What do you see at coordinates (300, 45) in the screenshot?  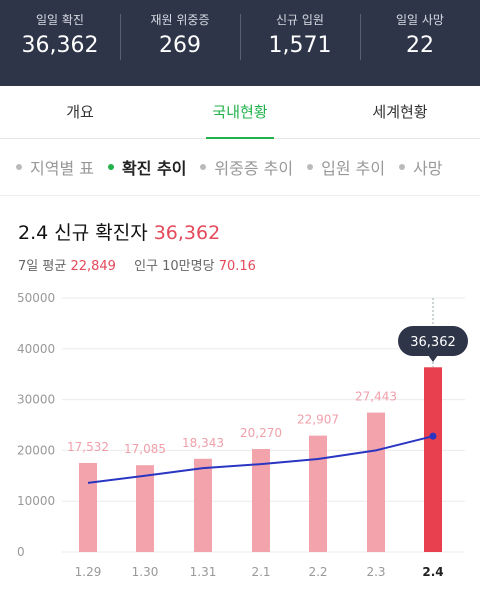 I see `stat-value: 1,571` at bounding box center [300, 45].